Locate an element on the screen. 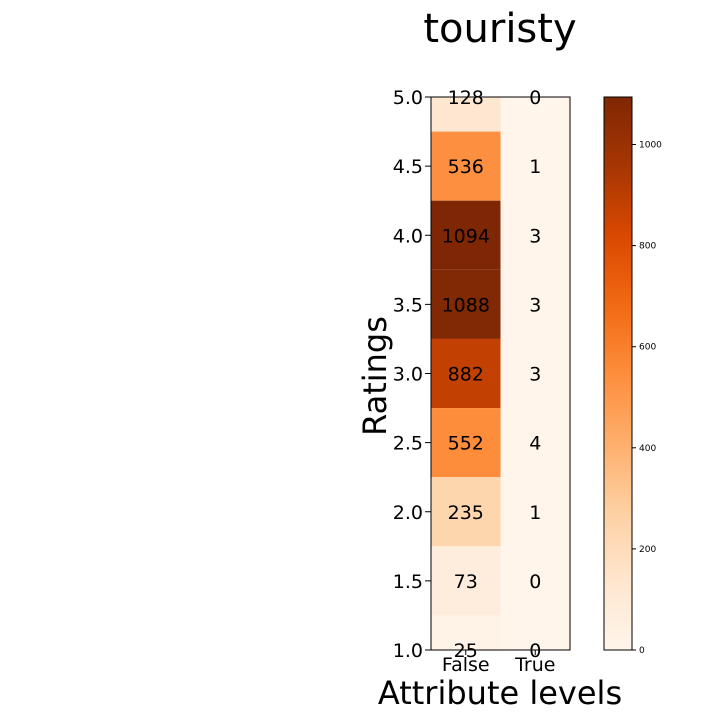 This screenshot has width=720, height=720. colorbar-tick-label: 200 is located at coordinates (647, 550).